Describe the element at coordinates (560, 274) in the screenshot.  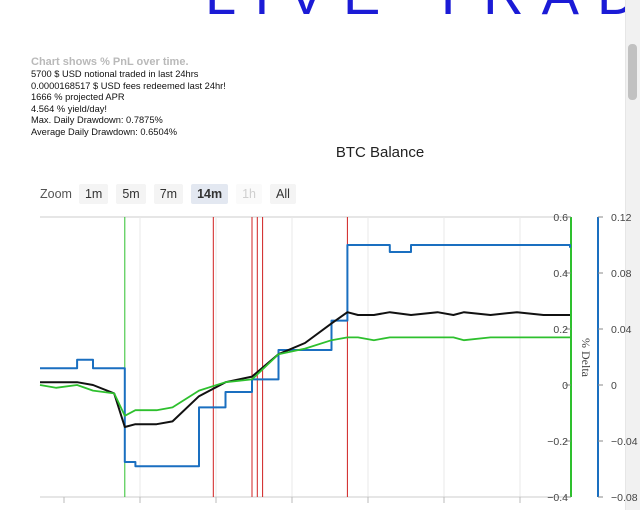
I see `y-left-tick-label: 0.4` at that location.